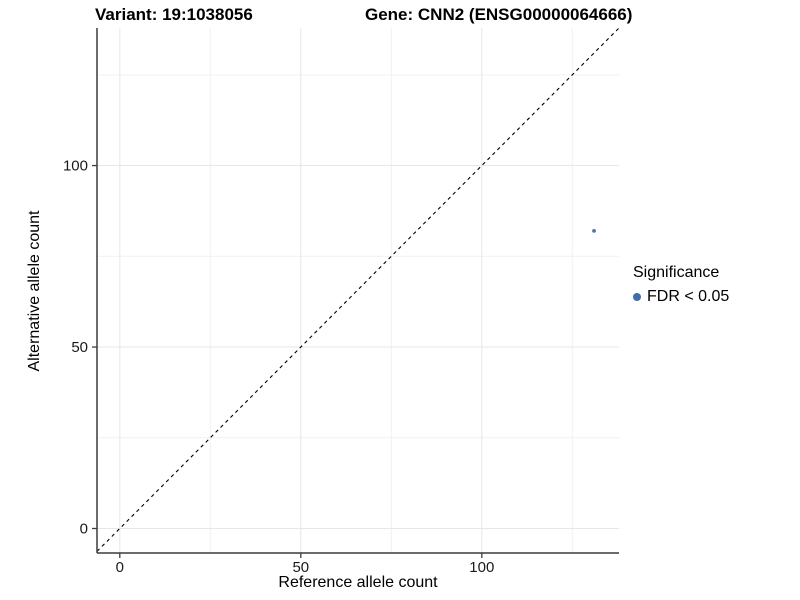 The height and width of the screenshot is (600, 800). What do you see at coordinates (637, 297) in the screenshot?
I see `legend-point-icon` at bounding box center [637, 297].